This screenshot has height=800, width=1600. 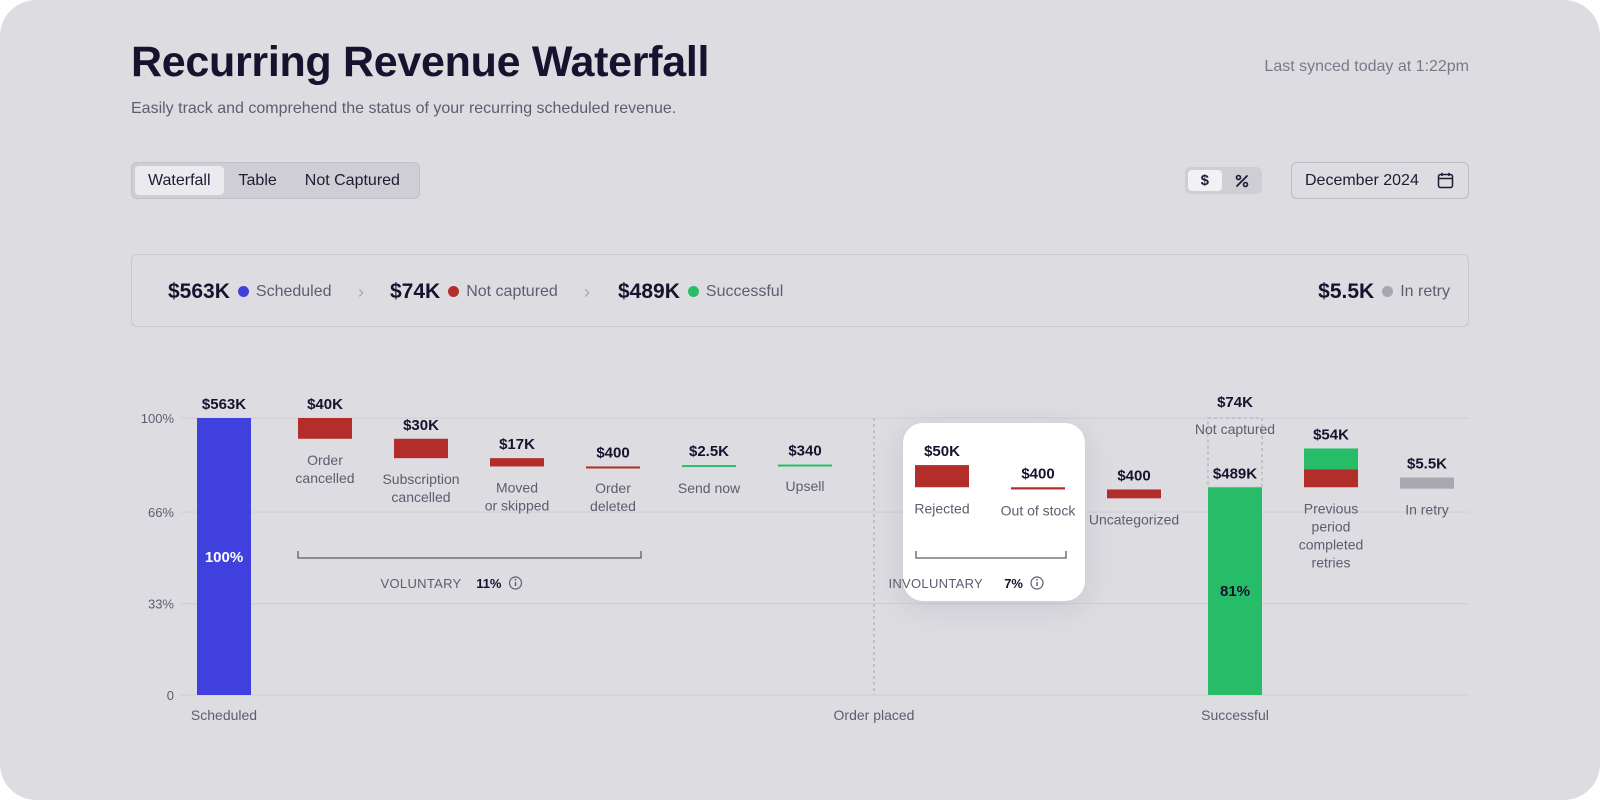 What do you see at coordinates (613, 467) in the screenshot?
I see `order_deleted-bar` at bounding box center [613, 467].